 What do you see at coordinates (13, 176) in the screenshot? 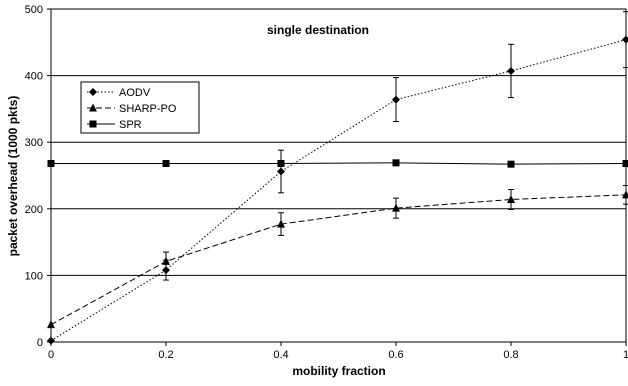
I see `y-axis-label: packet overhead (1000 pkts)` at bounding box center [13, 176].